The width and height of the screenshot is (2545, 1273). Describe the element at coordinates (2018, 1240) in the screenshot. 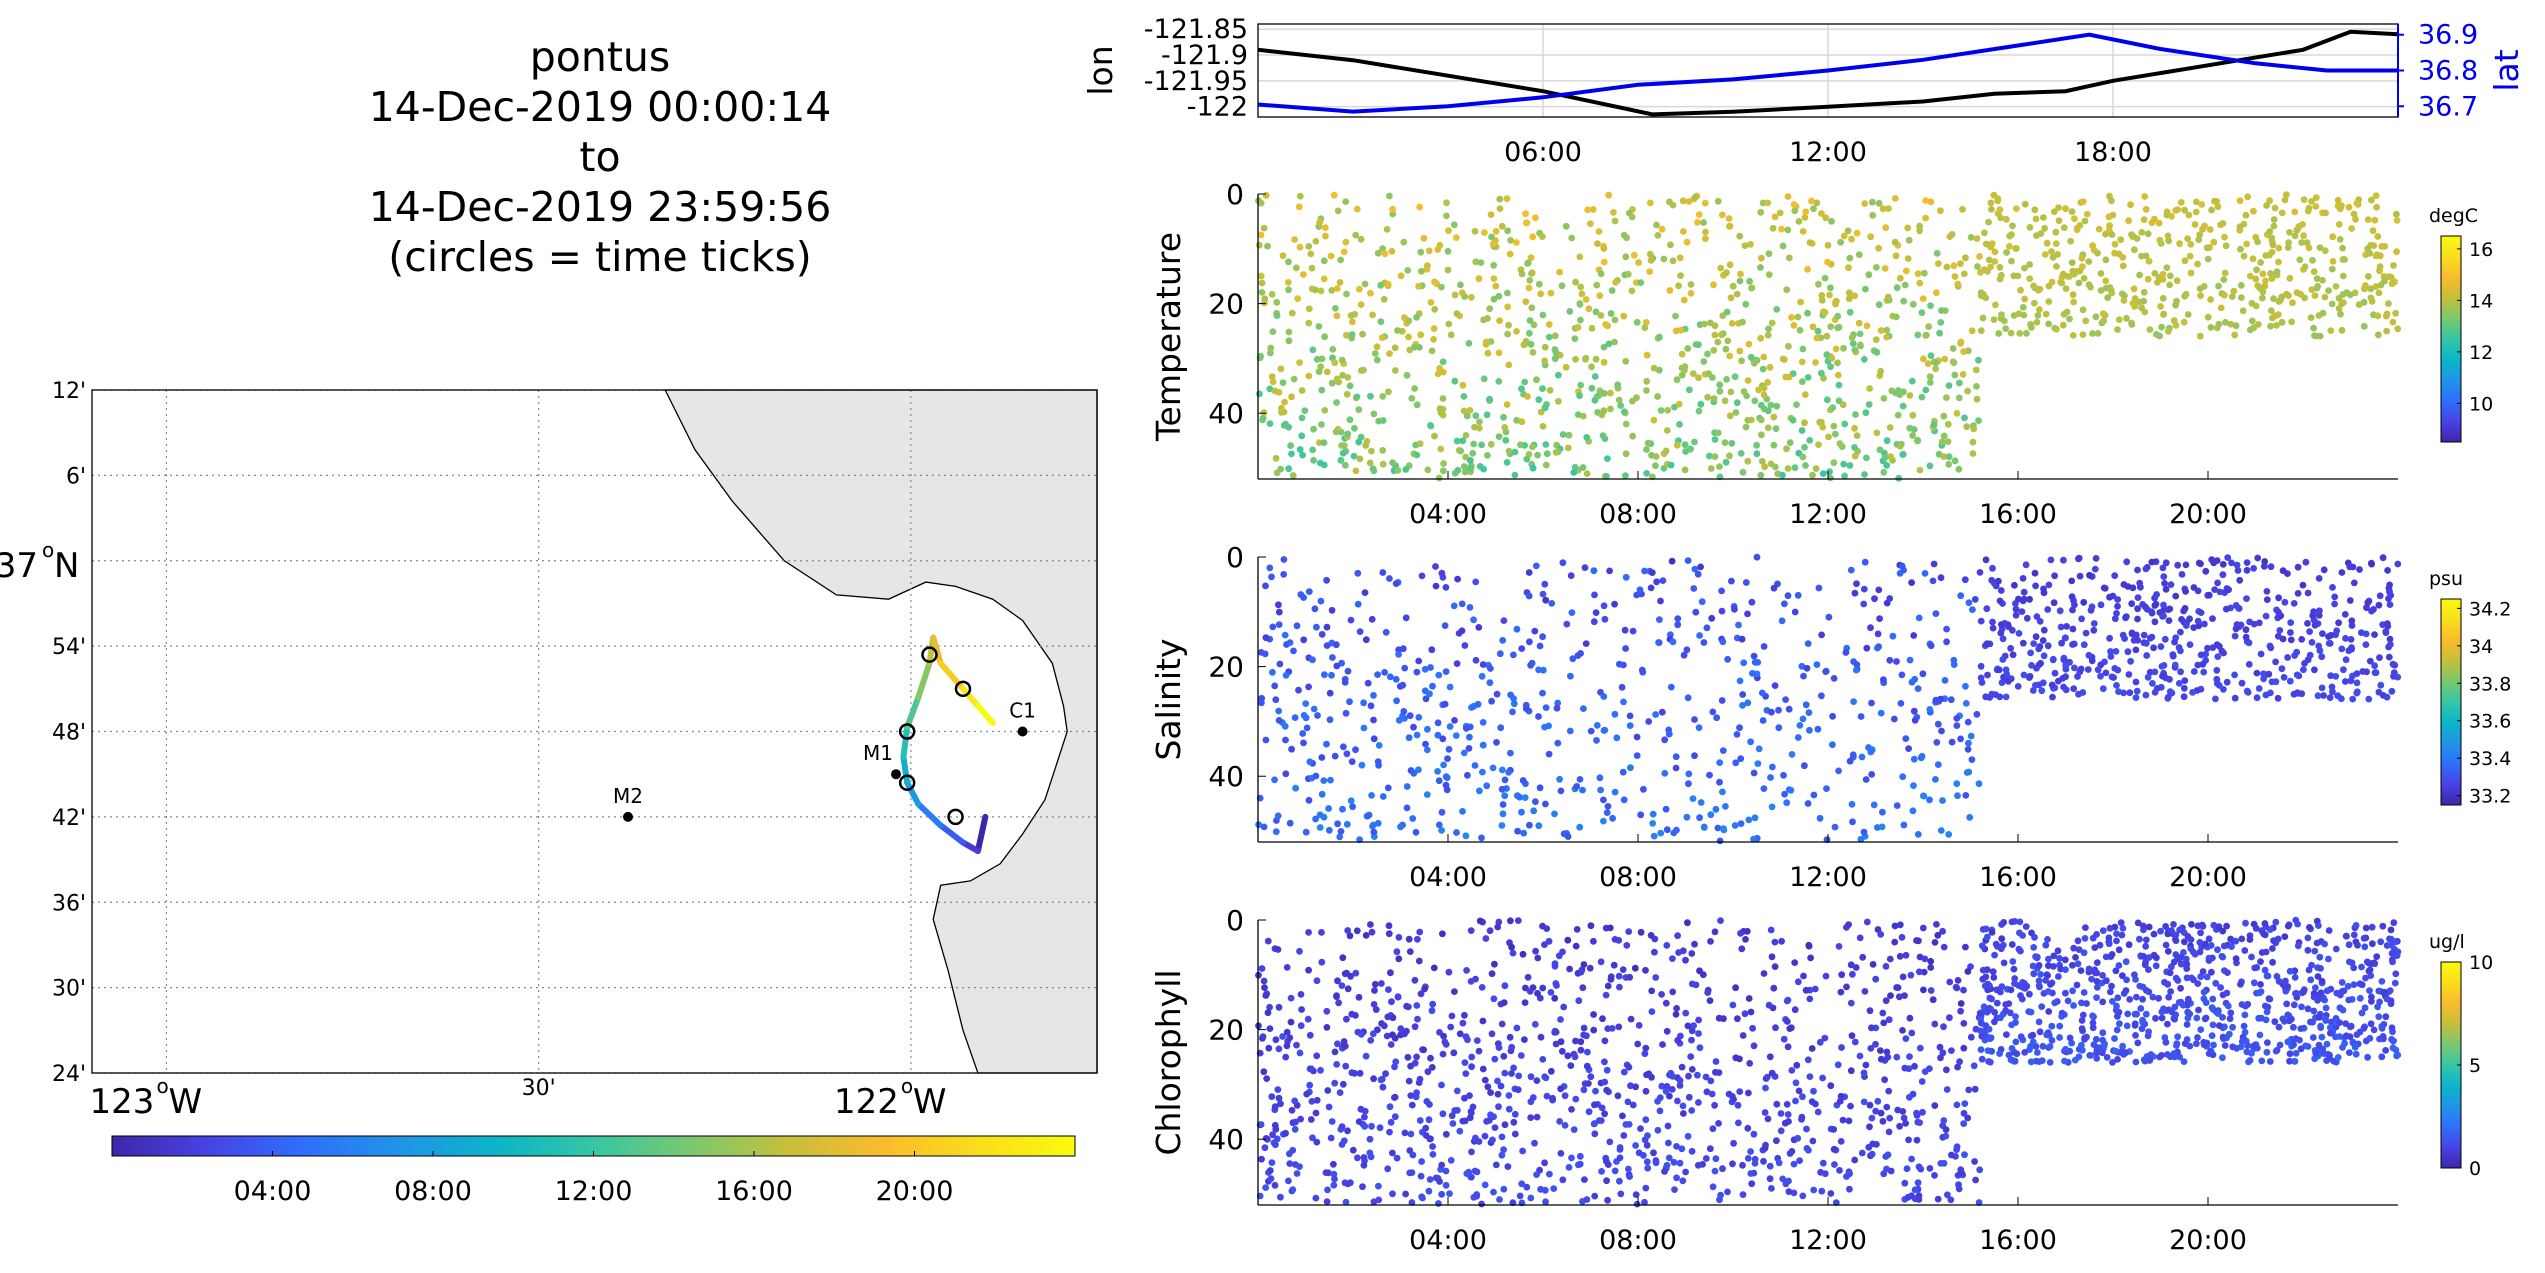

I see `x-tick-label: 16:00` at that location.